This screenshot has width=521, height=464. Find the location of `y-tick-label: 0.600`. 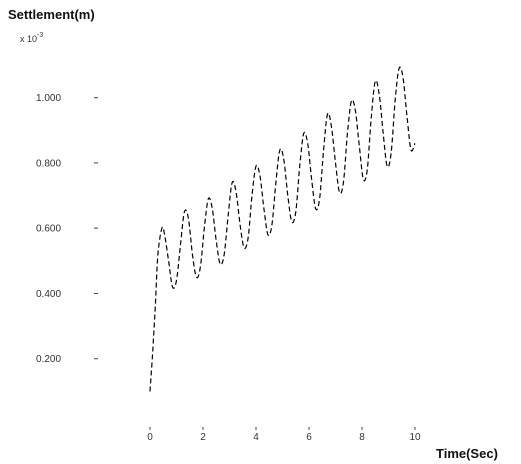

y-tick-label: 0.600 is located at coordinates (48, 229).